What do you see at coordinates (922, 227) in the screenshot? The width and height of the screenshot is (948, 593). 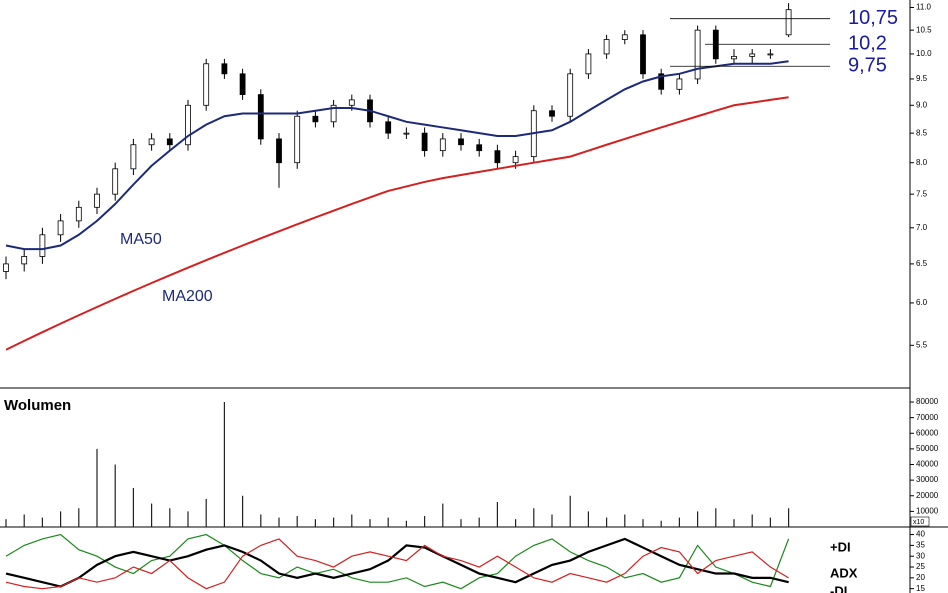 I see `y-tick-label: 7.0` at bounding box center [922, 227].